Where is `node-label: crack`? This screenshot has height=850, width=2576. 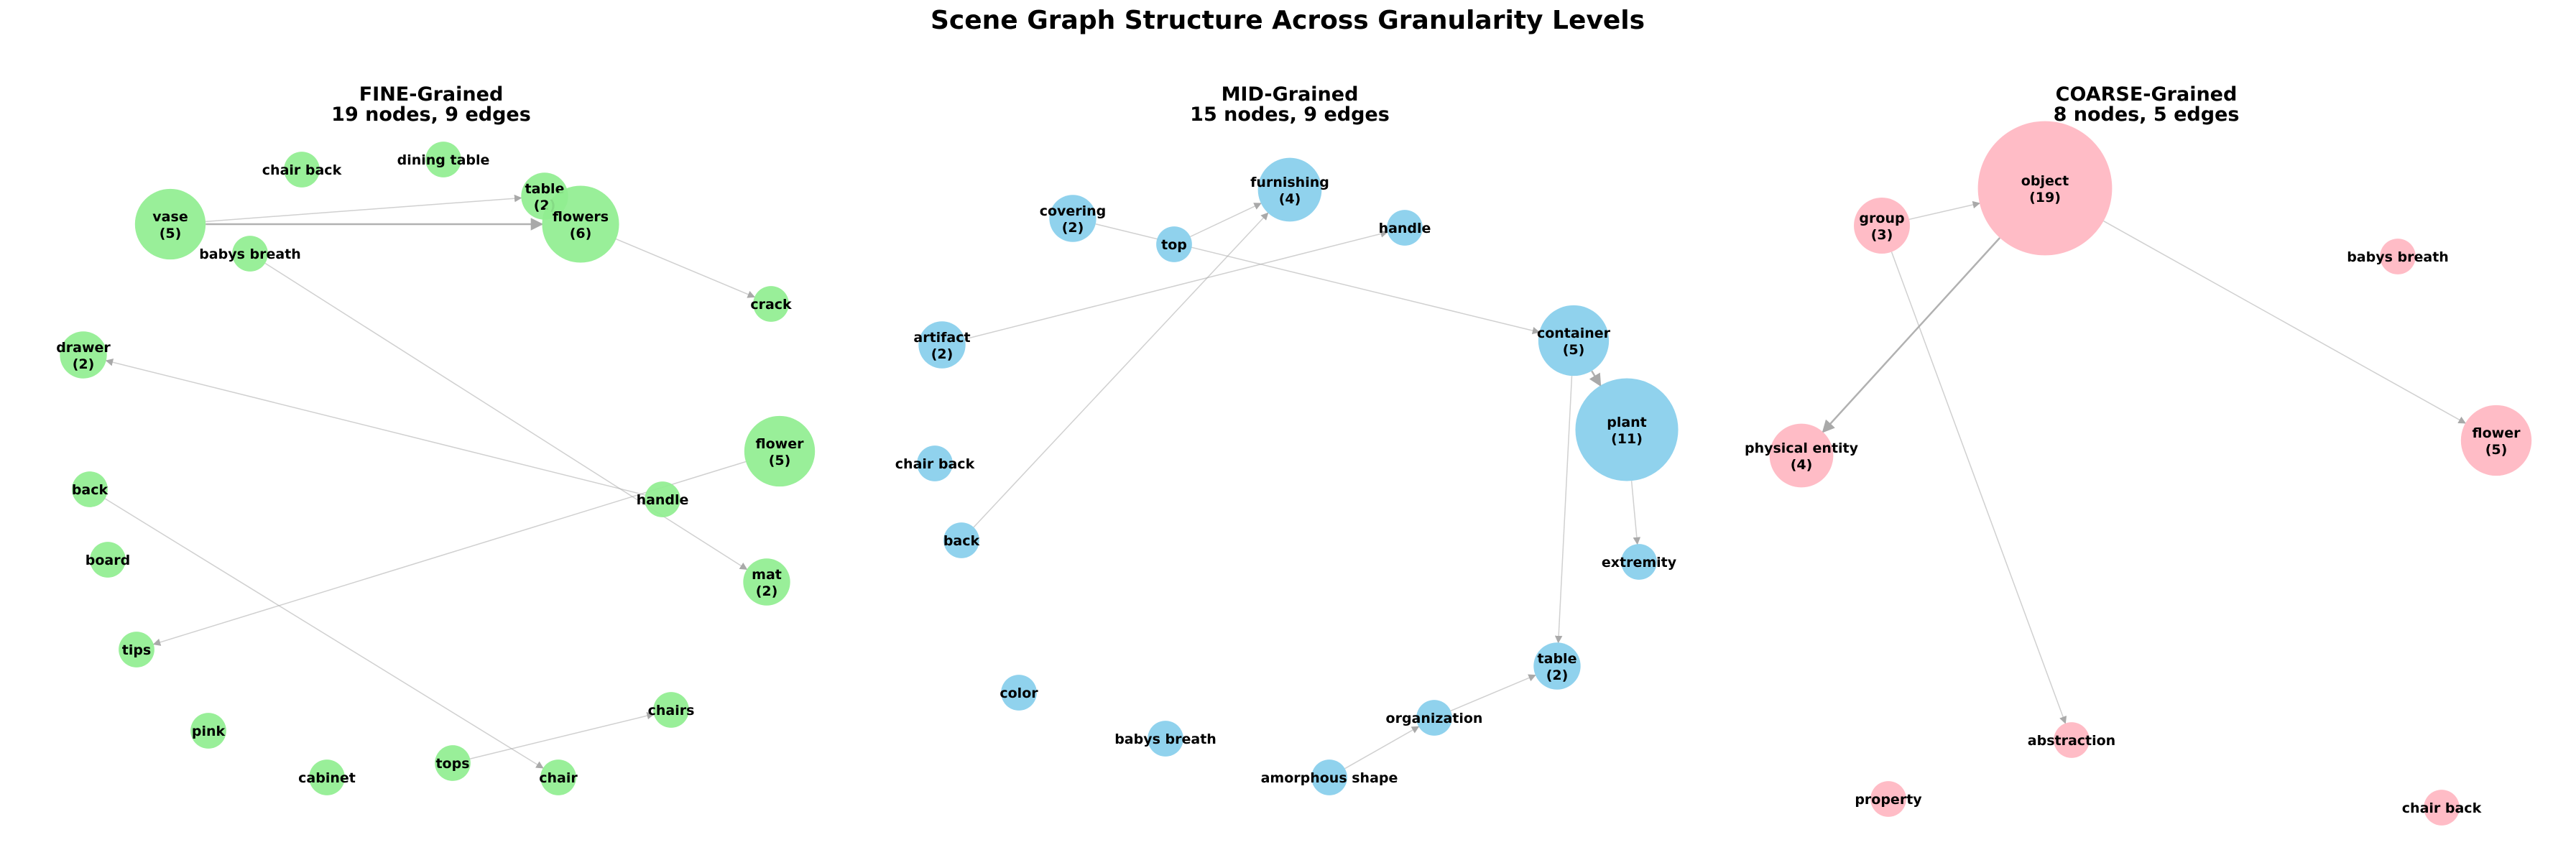 node-label: crack is located at coordinates (771, 305).